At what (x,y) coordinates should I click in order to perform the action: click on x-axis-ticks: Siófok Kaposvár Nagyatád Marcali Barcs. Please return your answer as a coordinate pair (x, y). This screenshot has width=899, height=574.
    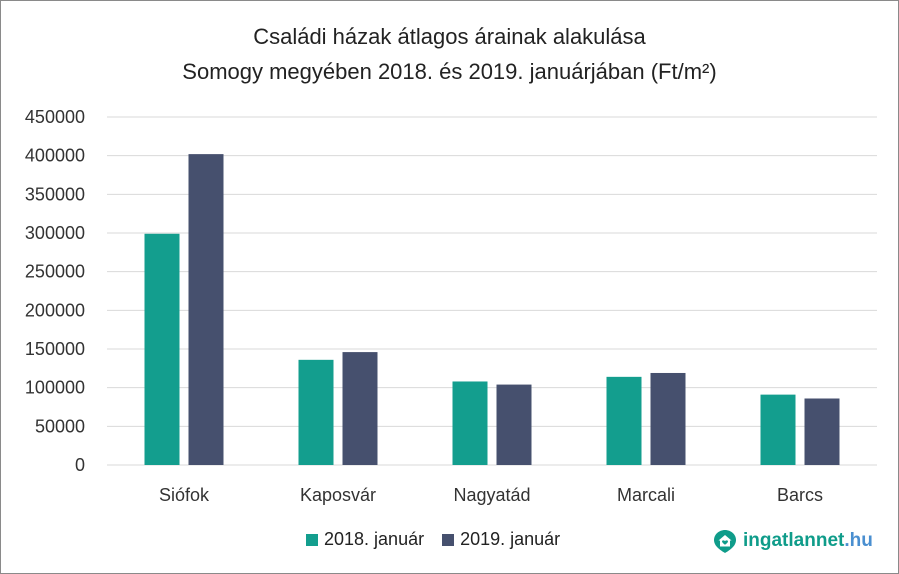
    Looking at the image, I should click on (491, 495).